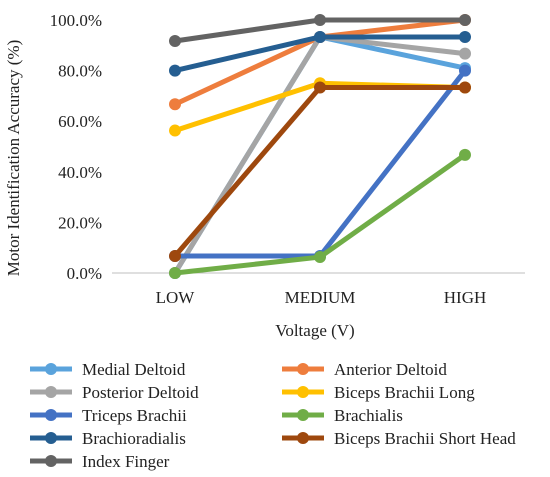 This screenshot has height=477, width=550. Describe the element at coordinates (80, 172) in the screenshot. I see `y-tick-label: 40.0%` at that location.